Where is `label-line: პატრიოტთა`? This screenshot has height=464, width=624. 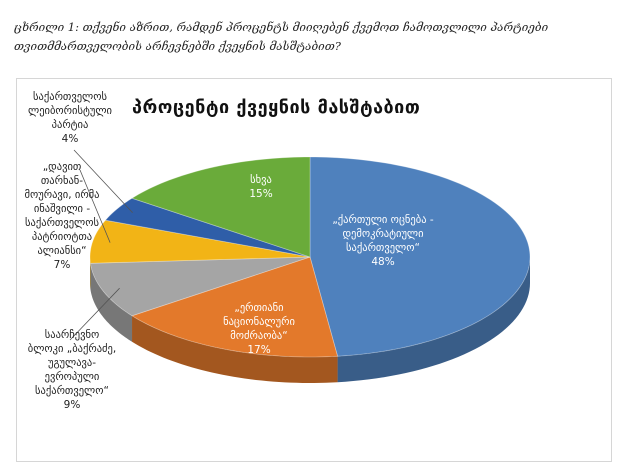
label-line: პატრიოტთა is located at coordinates (62, 237).